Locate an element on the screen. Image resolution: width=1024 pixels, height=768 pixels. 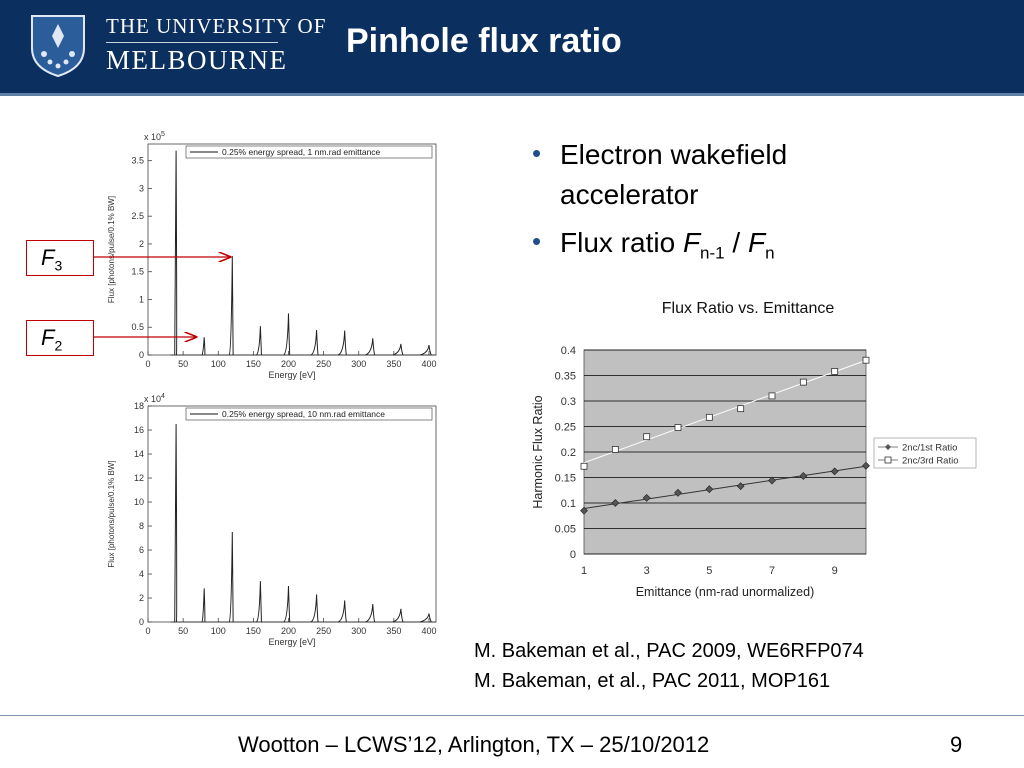
flux-symbol-2: F is located at coordinates (756, 242).